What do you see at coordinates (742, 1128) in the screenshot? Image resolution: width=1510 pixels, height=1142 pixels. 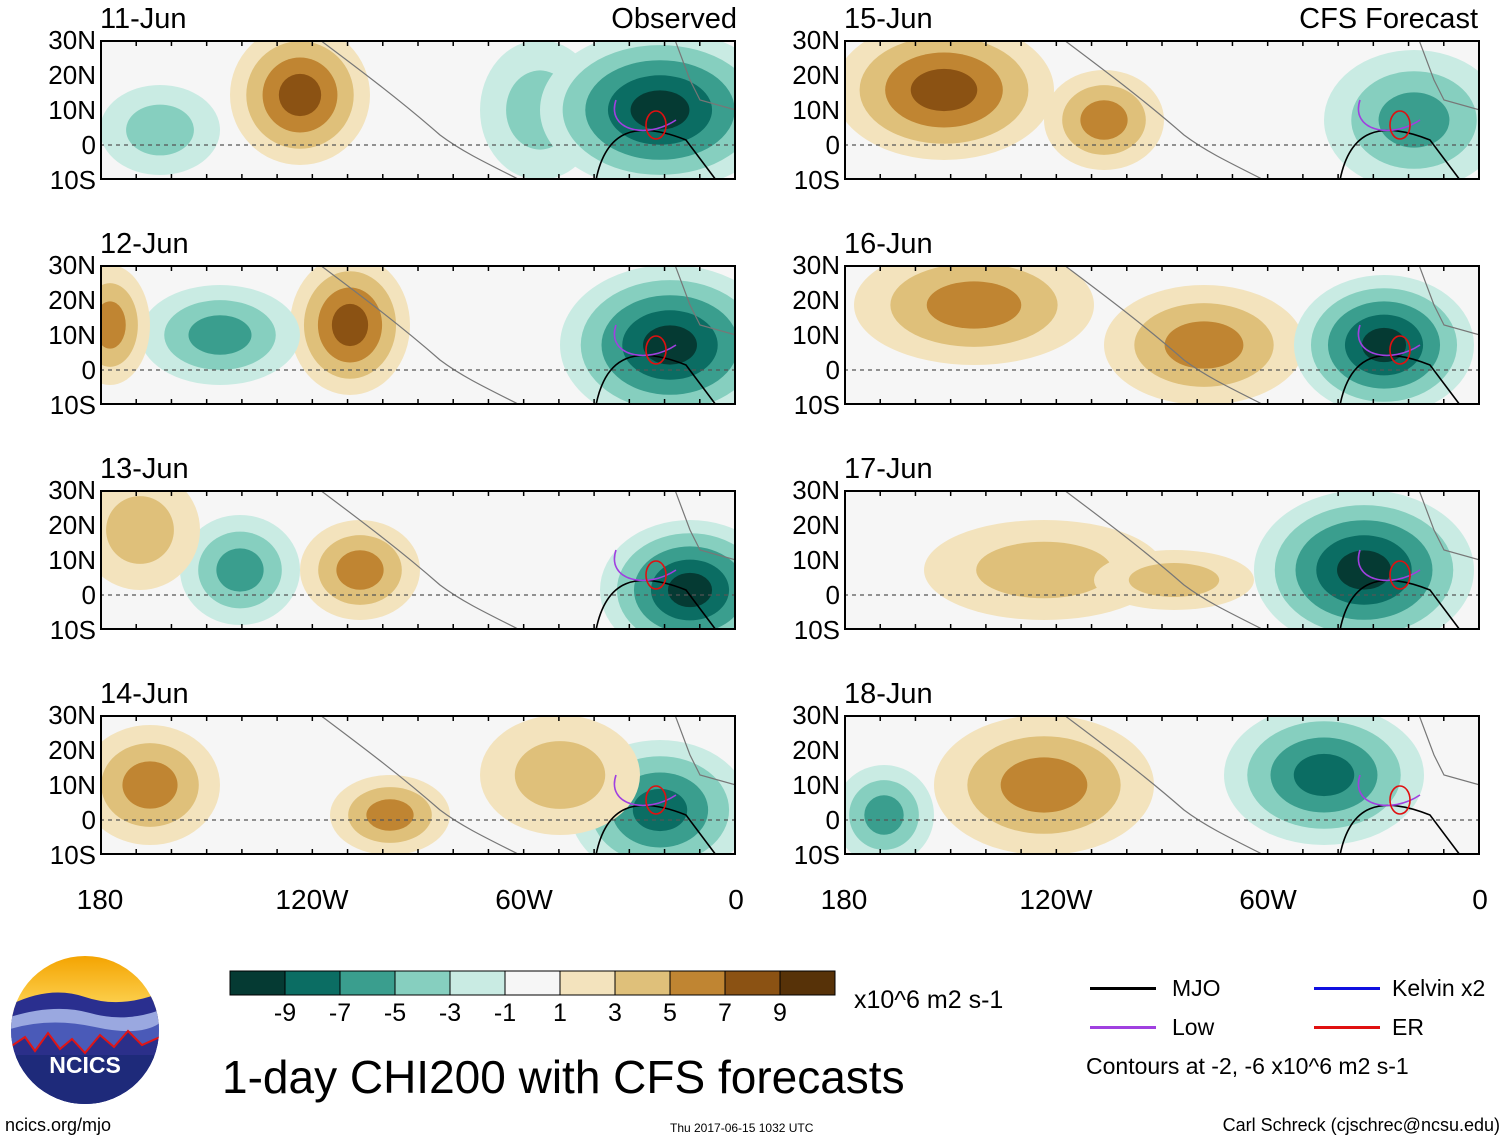 I see `footer-timestamp: Thu 2017-06-15 1032 UTC` at bounding box center [742, 1128].